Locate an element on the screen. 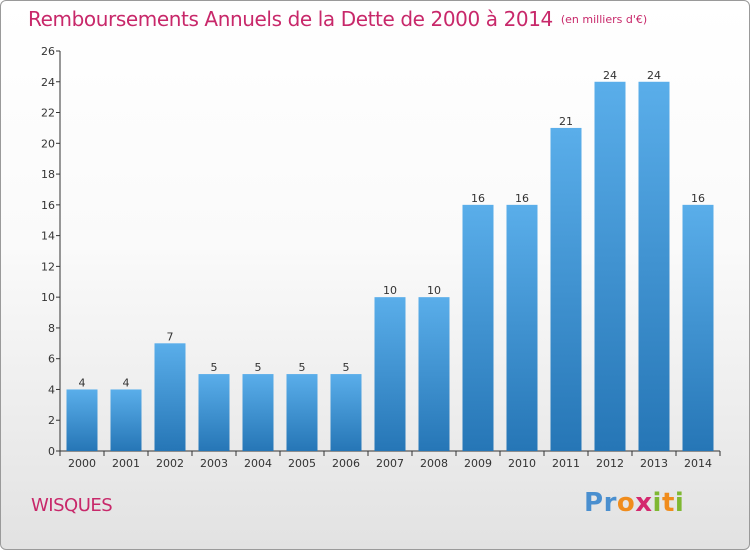 Image resolution: width=750 pixels, height=550 pixels. place-name: WISQUES is located at coordinates (72, 505).